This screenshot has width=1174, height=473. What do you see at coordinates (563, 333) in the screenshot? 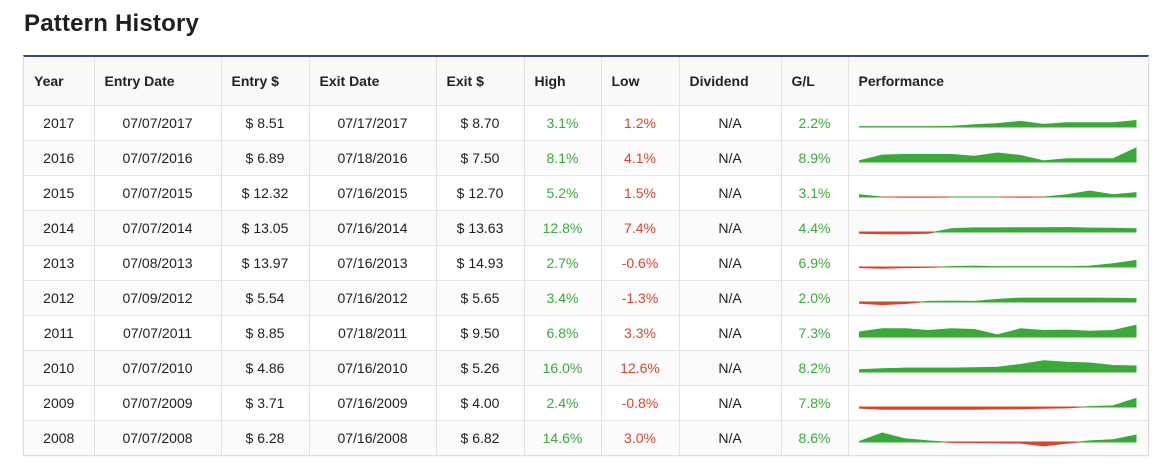
I see `high-cell: 6.8%` at bounding box center [563, 333].